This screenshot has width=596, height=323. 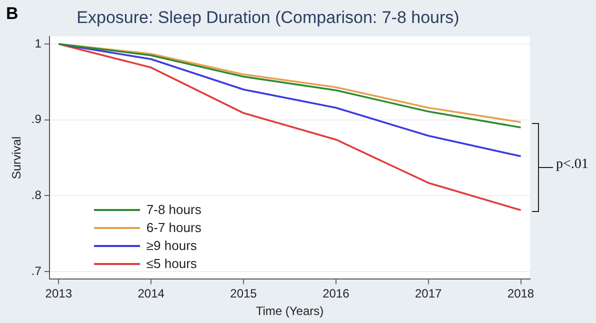 What do you see at coordinates (520, 293) in the screenshot?
I see `x-tick-label: 2018` at bounding box center [520, 293].